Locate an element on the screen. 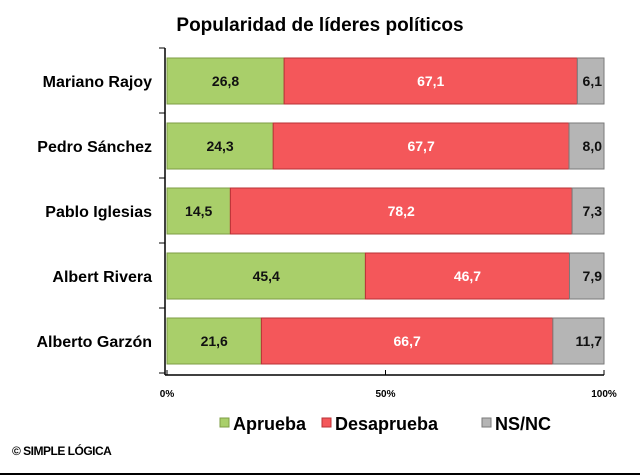 The height and width of the screenshot is (476, 640). data-label: 66,7 is located at coordinates (407, 341).